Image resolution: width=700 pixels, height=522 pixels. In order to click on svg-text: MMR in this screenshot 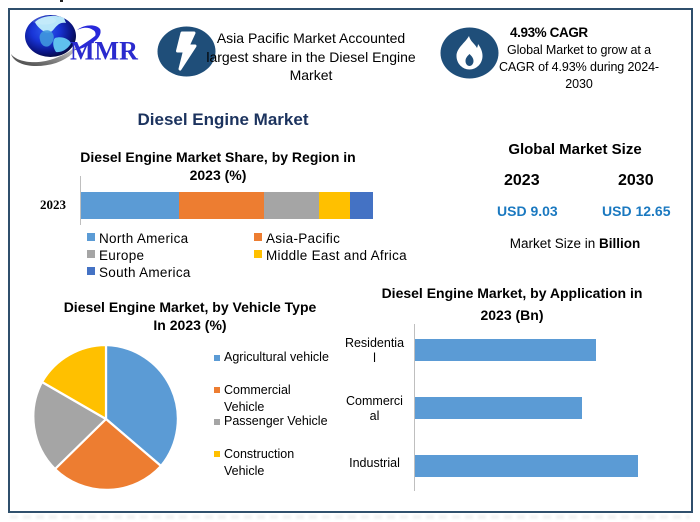, I will do `click(104, 51)`.